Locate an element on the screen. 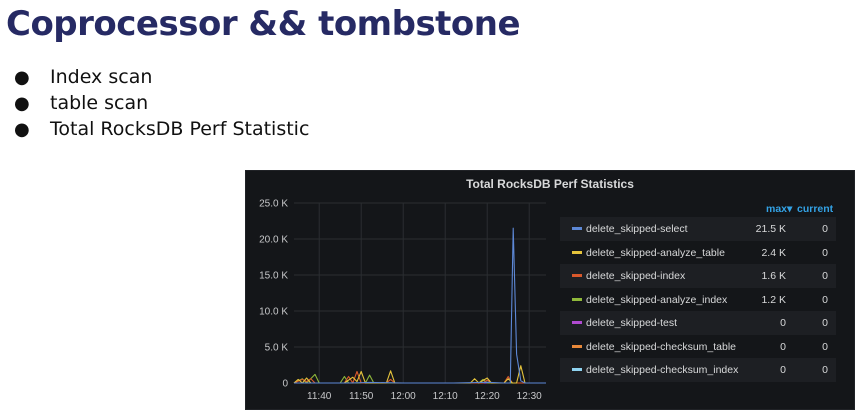 This screenshot has width=863, height=417. legend-row: delete_skipped-checksum_table 0 0 is located at coordinates (698, 347).